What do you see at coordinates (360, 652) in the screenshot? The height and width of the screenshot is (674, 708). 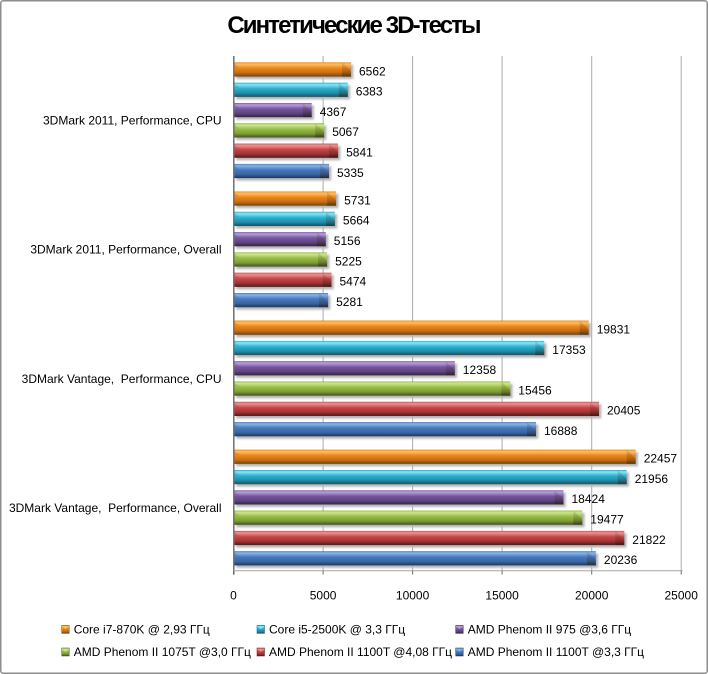 I see `svg-text: AMD Phenom II 1100T @4,08 ГГц` at bounding box center [360, 652].